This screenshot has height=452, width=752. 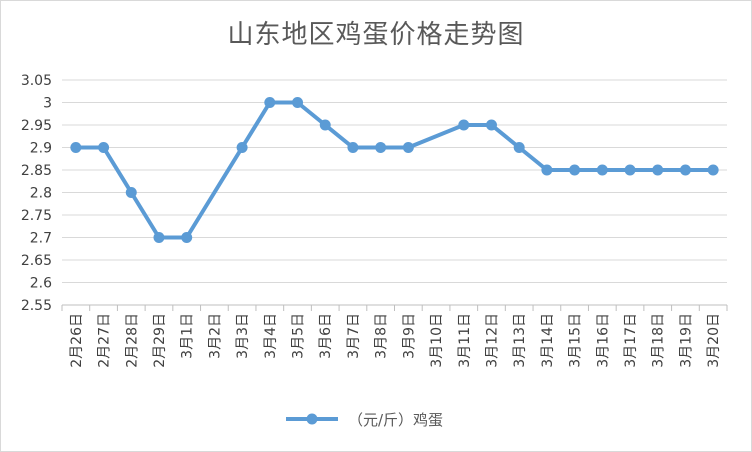 I want to click on legend: （元/斤）鸡蛋, so click(x=364, y=420).